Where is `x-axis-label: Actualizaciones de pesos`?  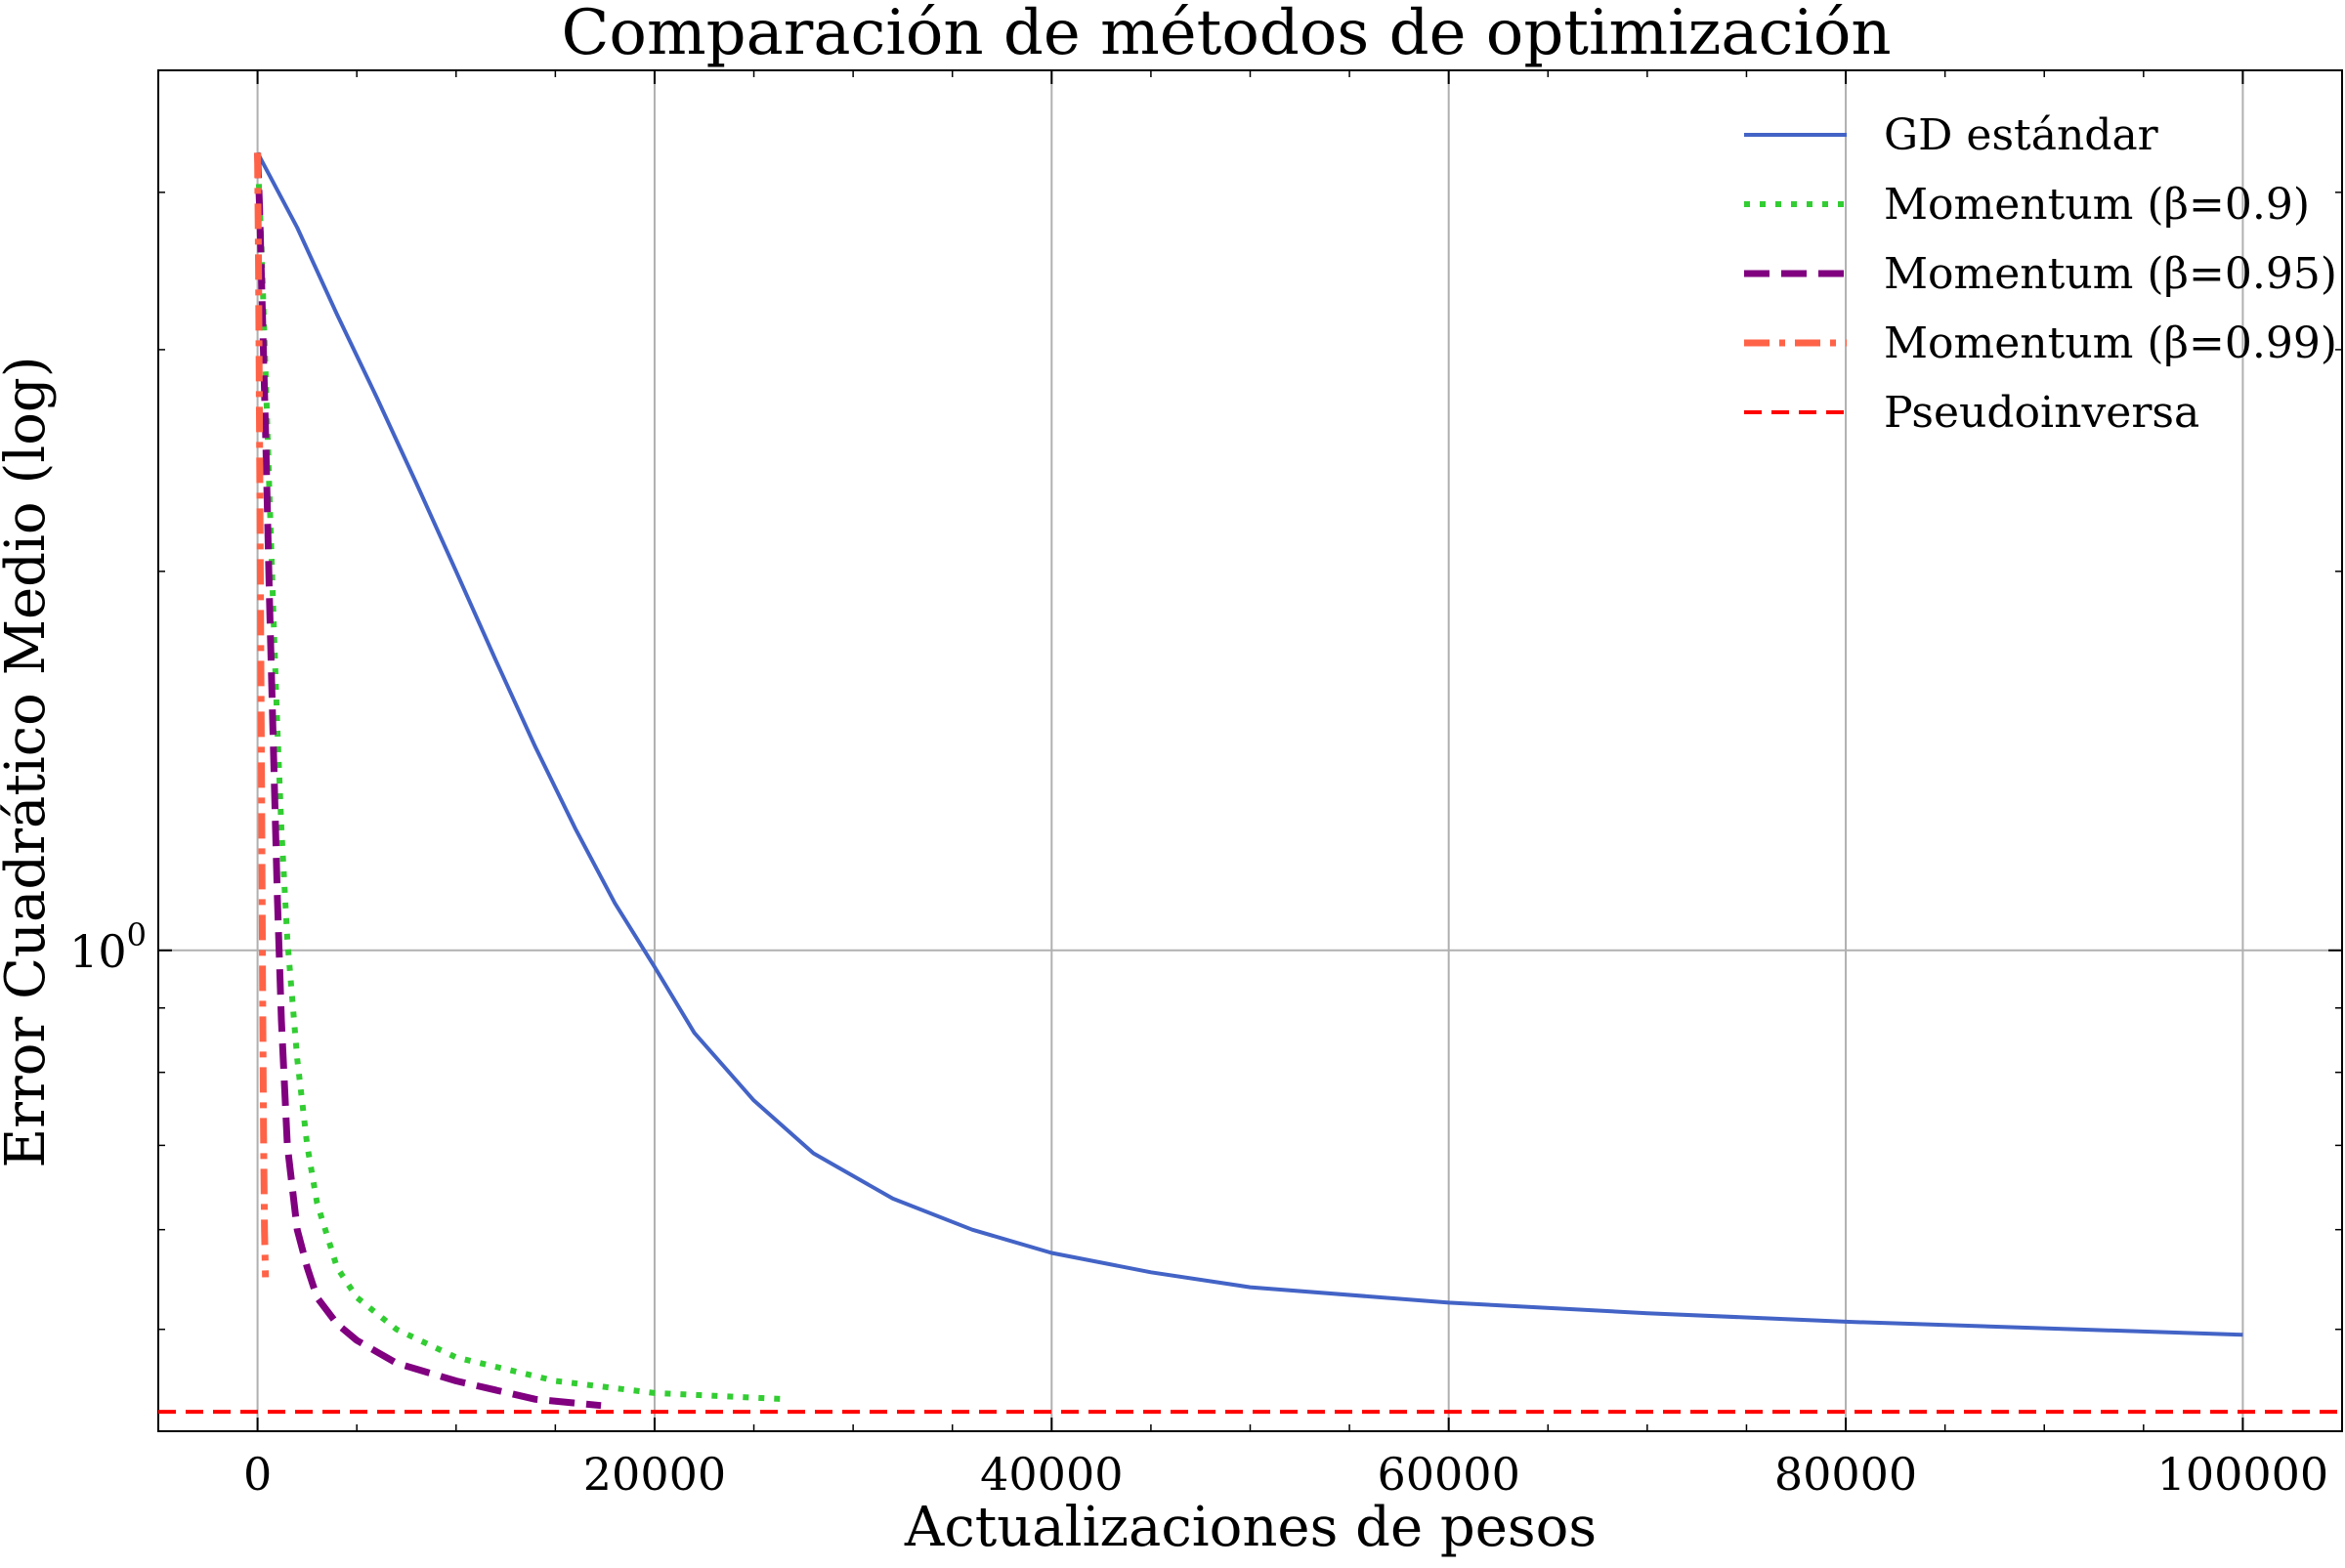
x-axis-label: Actualizaciones de pesos is located at coordinates (1250, 1527).